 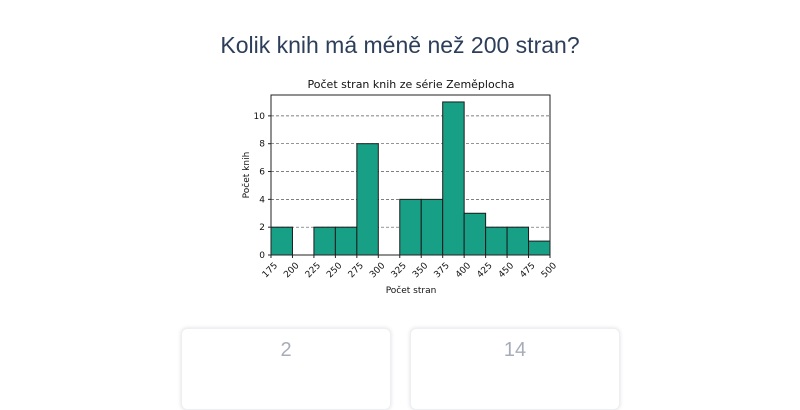 What do you see at coordinates (262, 228) in the screenshot?
I see `y-tick-label: 2` at bounding box center [262, 228].